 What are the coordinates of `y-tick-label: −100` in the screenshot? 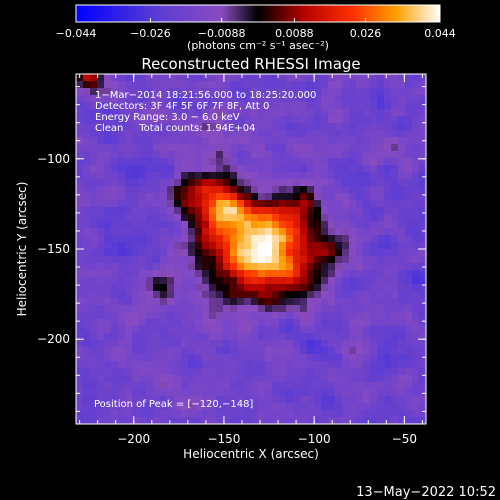 It's located at (53, 159).